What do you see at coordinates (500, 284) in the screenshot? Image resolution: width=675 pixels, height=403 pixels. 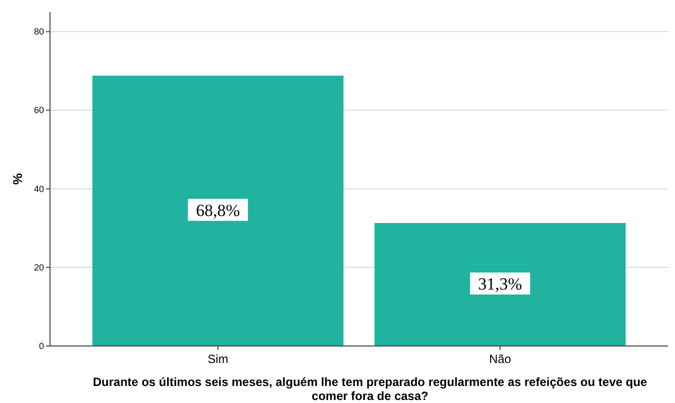 I see `data-label: 31,3%` at bounding box center [500, 284].